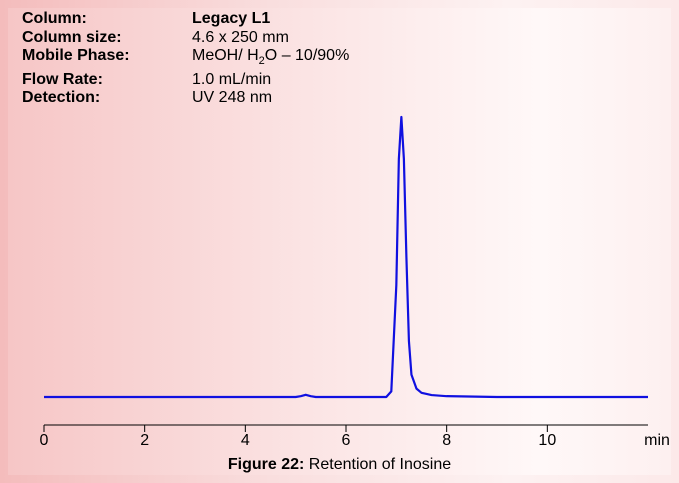 This screenshot has height=483, width=679. I want to click on x-tick-label: 8, so click(446, 440).